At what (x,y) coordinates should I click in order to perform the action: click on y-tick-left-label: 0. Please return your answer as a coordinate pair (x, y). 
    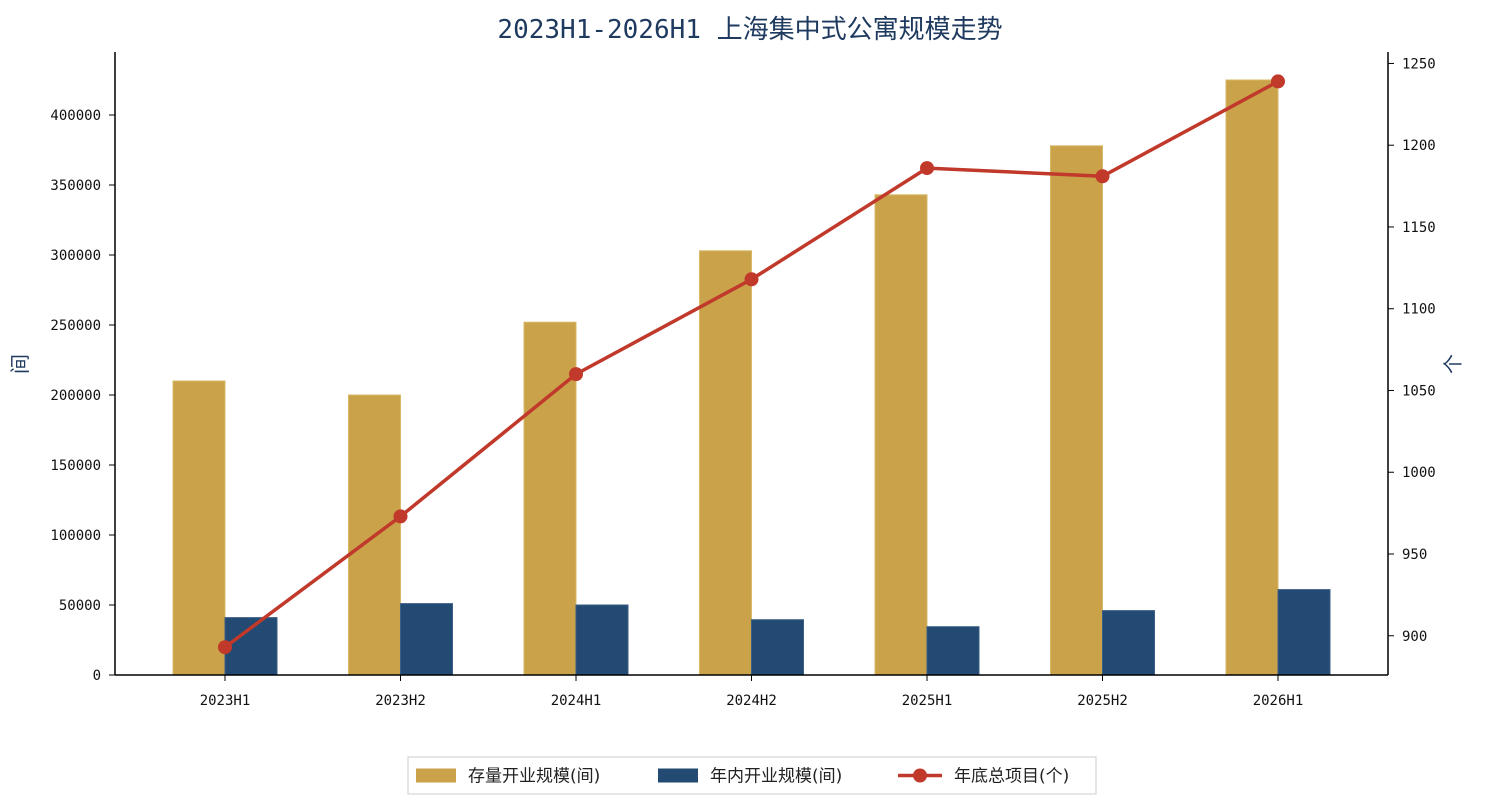
    Looking at the image, I should click on (97, 676).